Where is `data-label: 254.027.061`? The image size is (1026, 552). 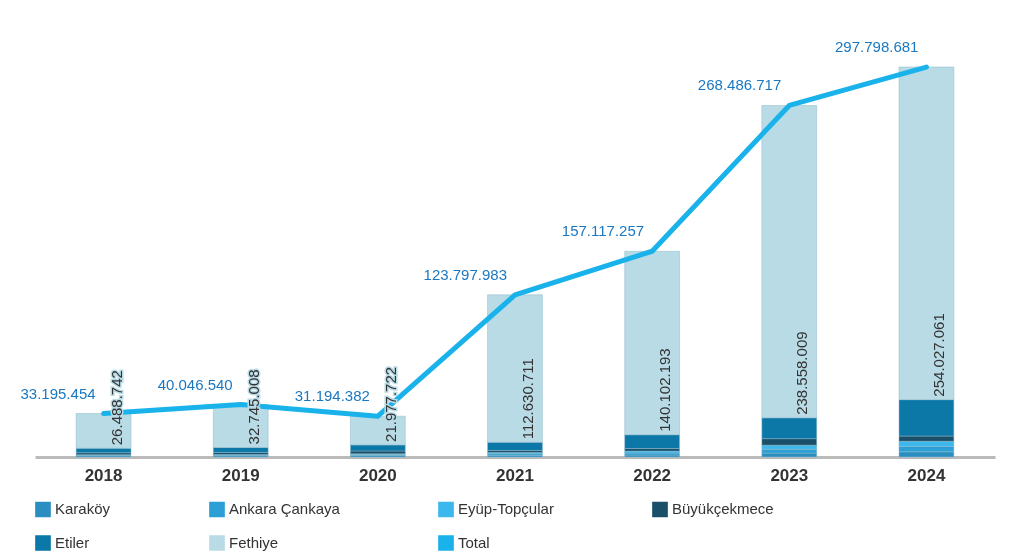 data-label: 254.027.061 is located at coordinates (939, 355).